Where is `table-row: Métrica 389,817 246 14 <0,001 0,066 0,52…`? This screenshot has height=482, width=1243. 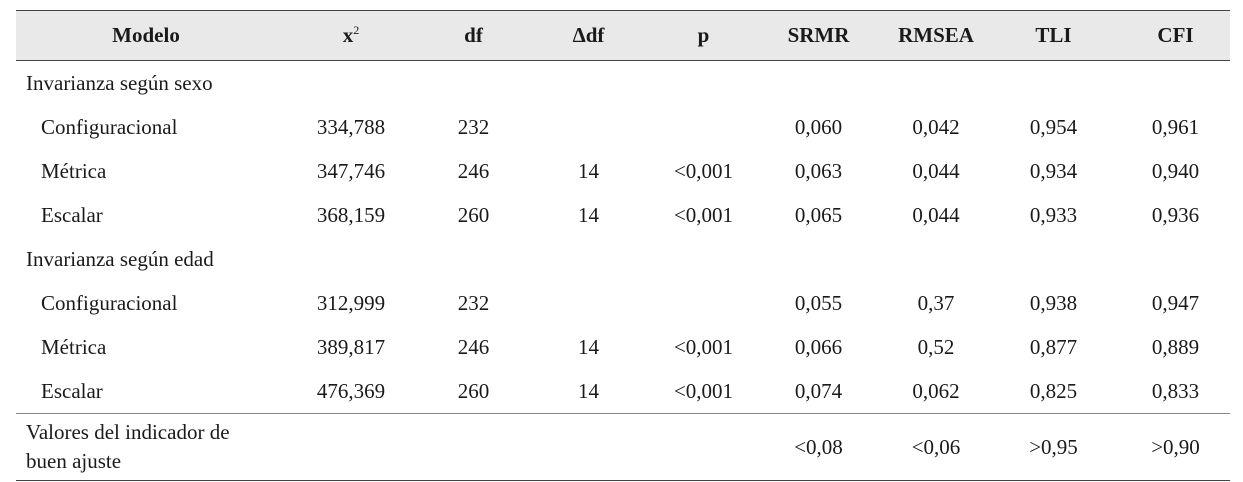 table-row: Métrica 389,817 246 14 <0,001 0,066 0,52… is located at coordinates (623, 347).